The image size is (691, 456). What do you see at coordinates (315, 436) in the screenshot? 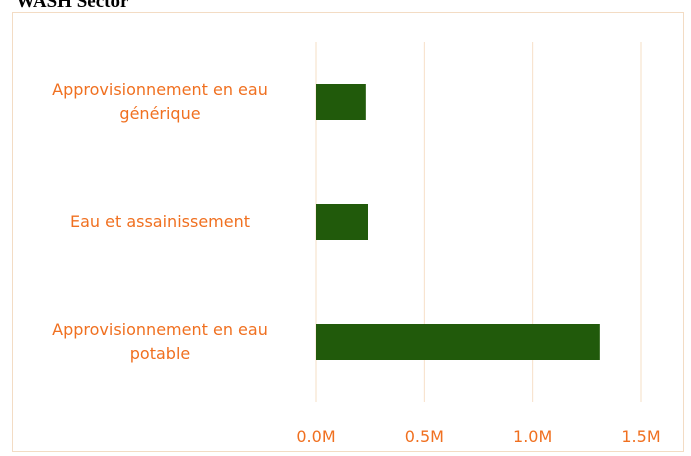
I see `x-tick-label: 0.0M` at bounding box center [315, 436].